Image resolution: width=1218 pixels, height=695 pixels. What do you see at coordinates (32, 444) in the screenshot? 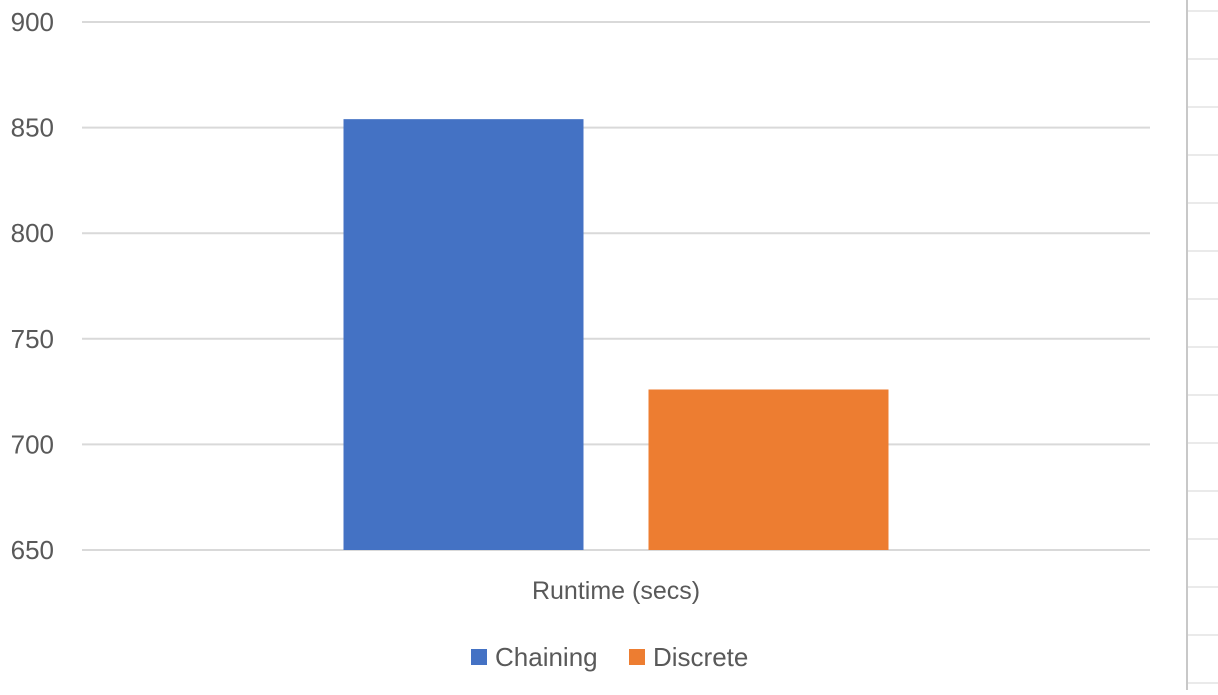
I see `y-tick-label: 700` at bounding box center [32, 444].